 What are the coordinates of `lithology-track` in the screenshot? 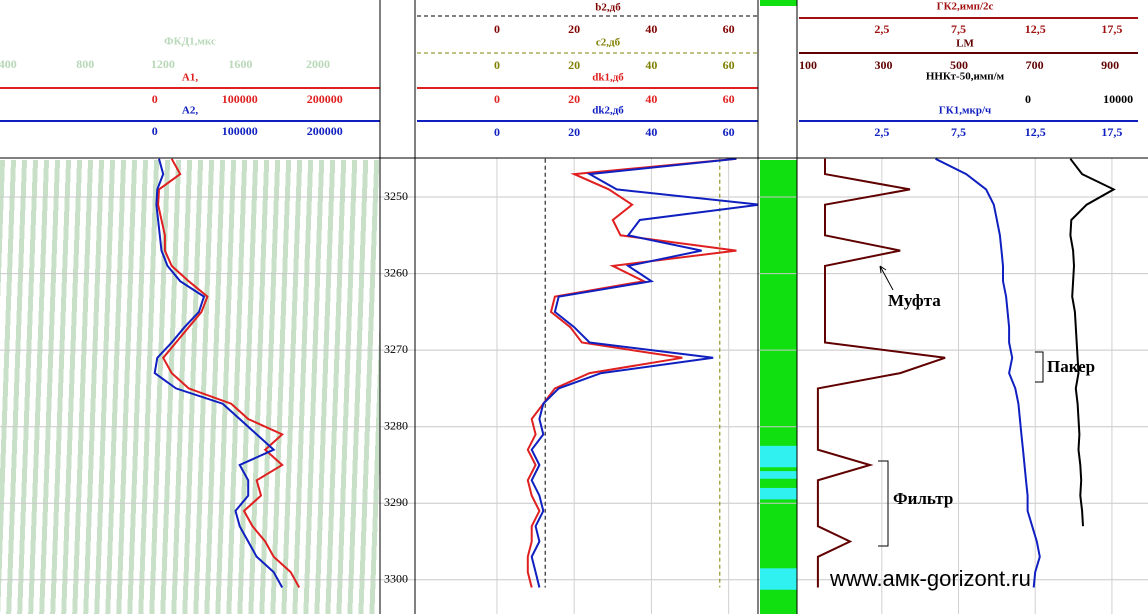 It's located at (778, 387).